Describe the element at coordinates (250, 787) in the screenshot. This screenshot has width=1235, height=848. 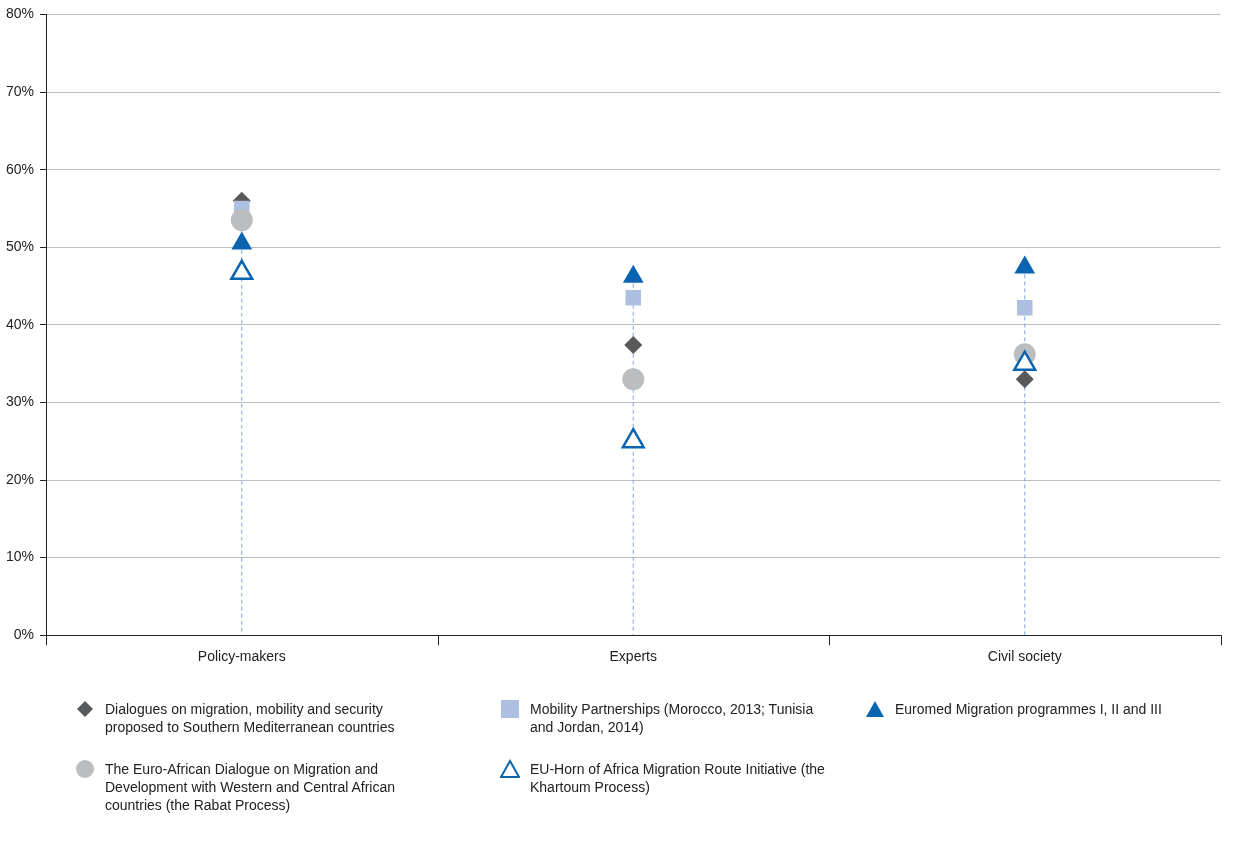
I see `legend-label: The Euro-African Dialogue on Migration and Development with Western and Central African countries (the Rabat Process)` at that location.